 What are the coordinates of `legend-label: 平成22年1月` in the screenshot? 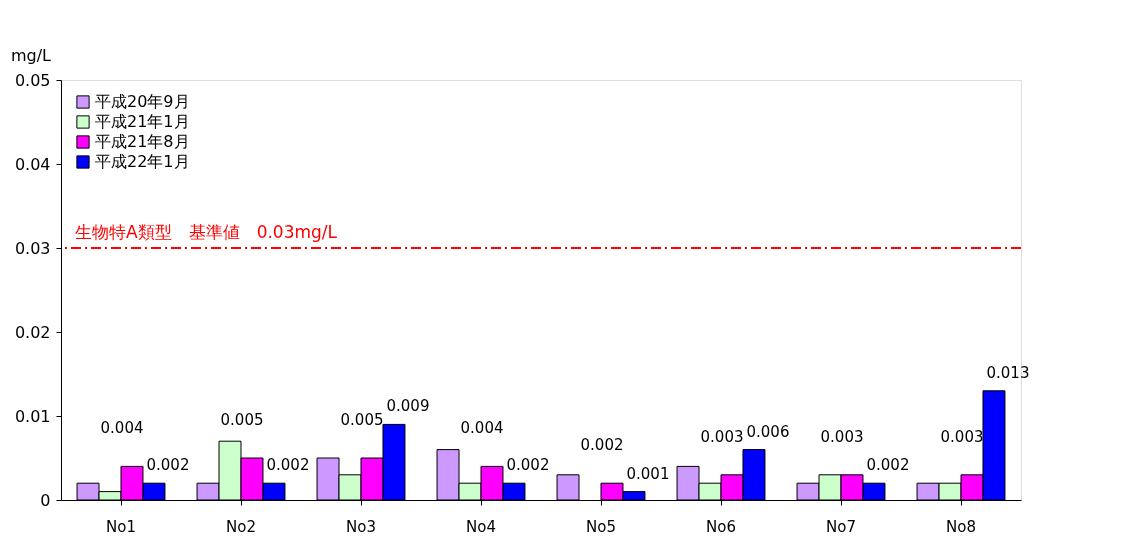 It's located at (142, 161).